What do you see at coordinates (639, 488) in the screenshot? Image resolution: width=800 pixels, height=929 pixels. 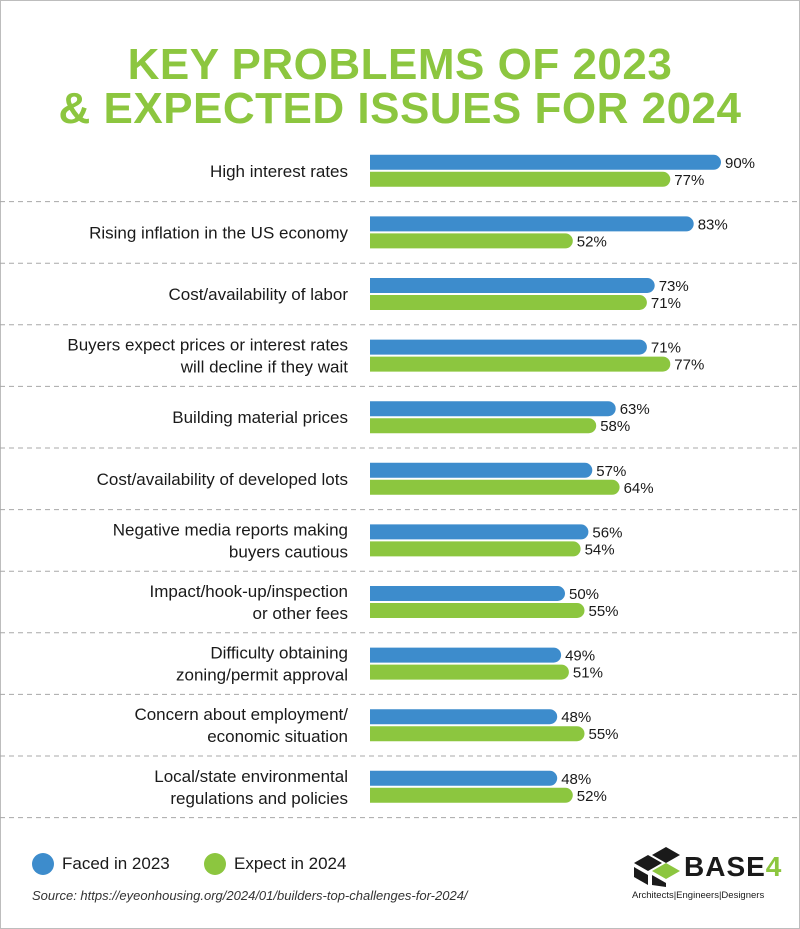 I see `value-label-2024: 64%` at bounding box center [639, 488].